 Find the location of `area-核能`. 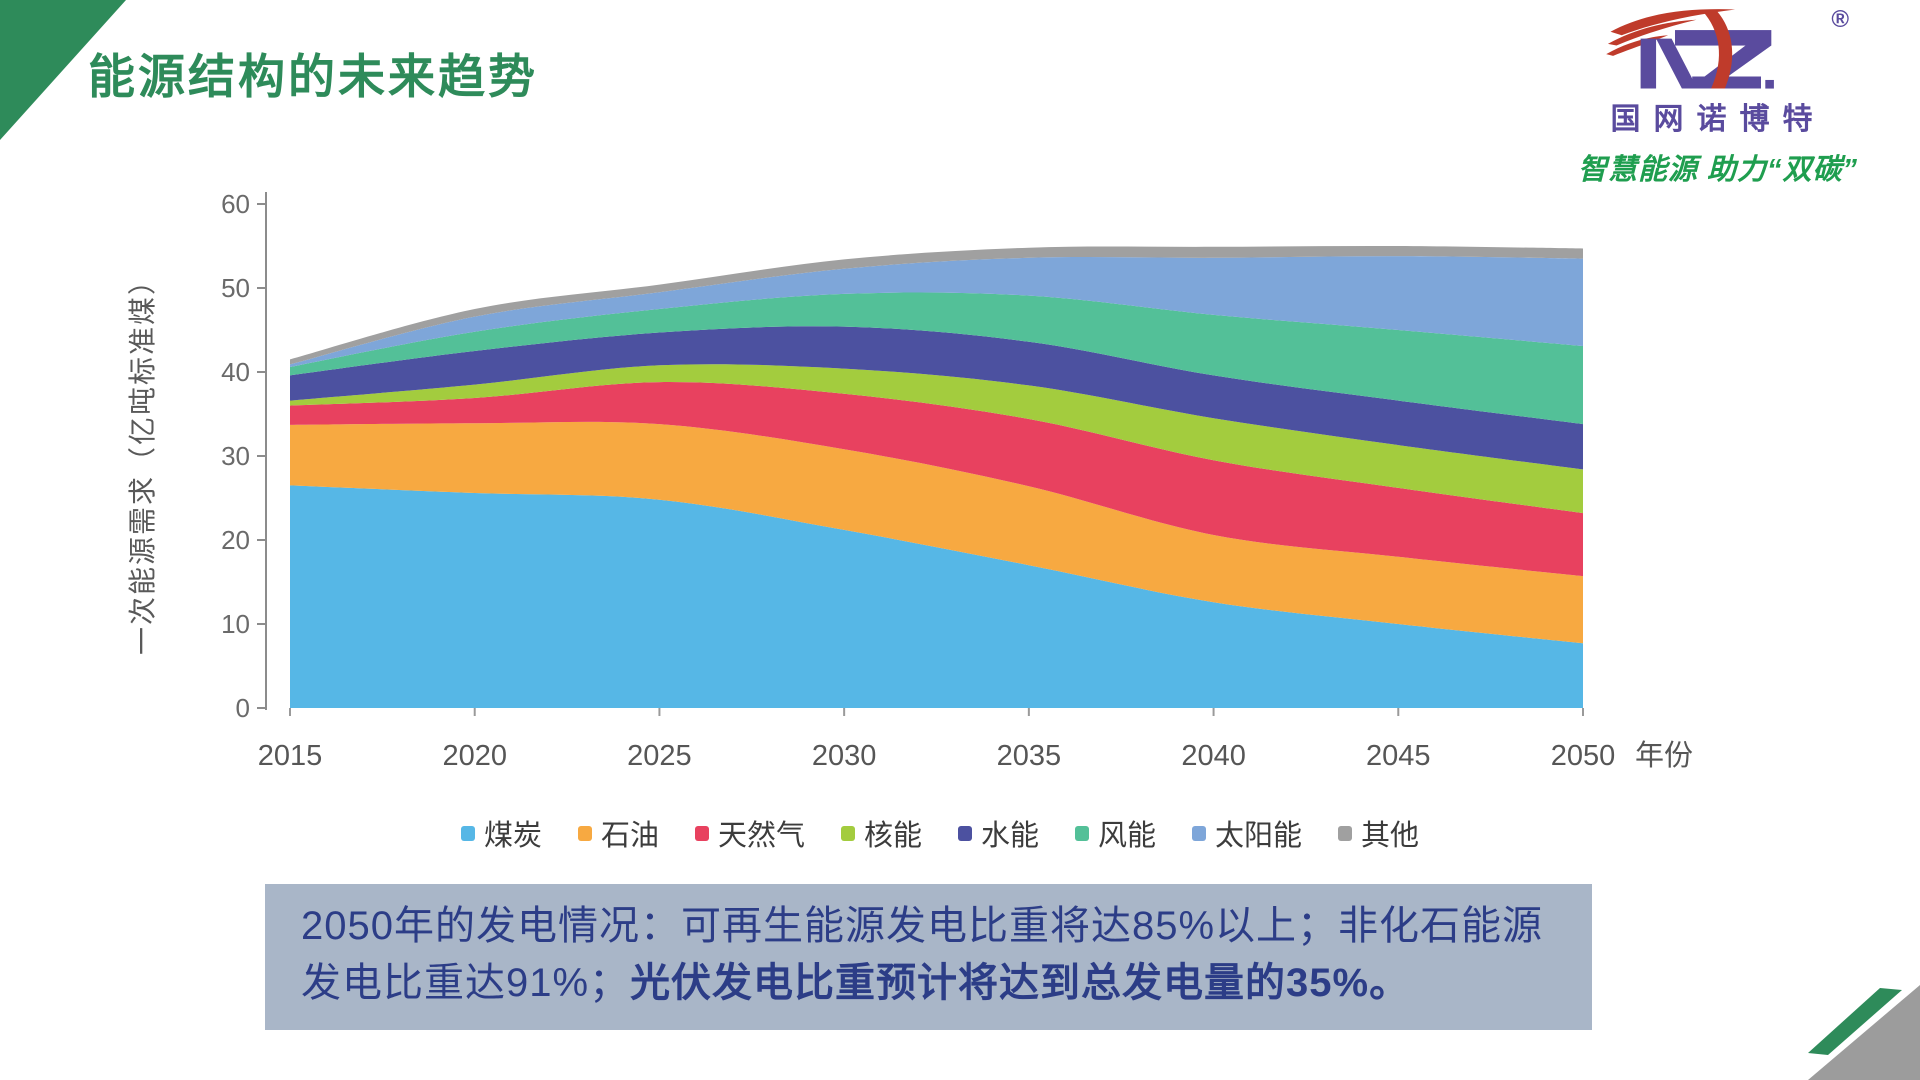

area-核能 is located at coordinates (936, 439).